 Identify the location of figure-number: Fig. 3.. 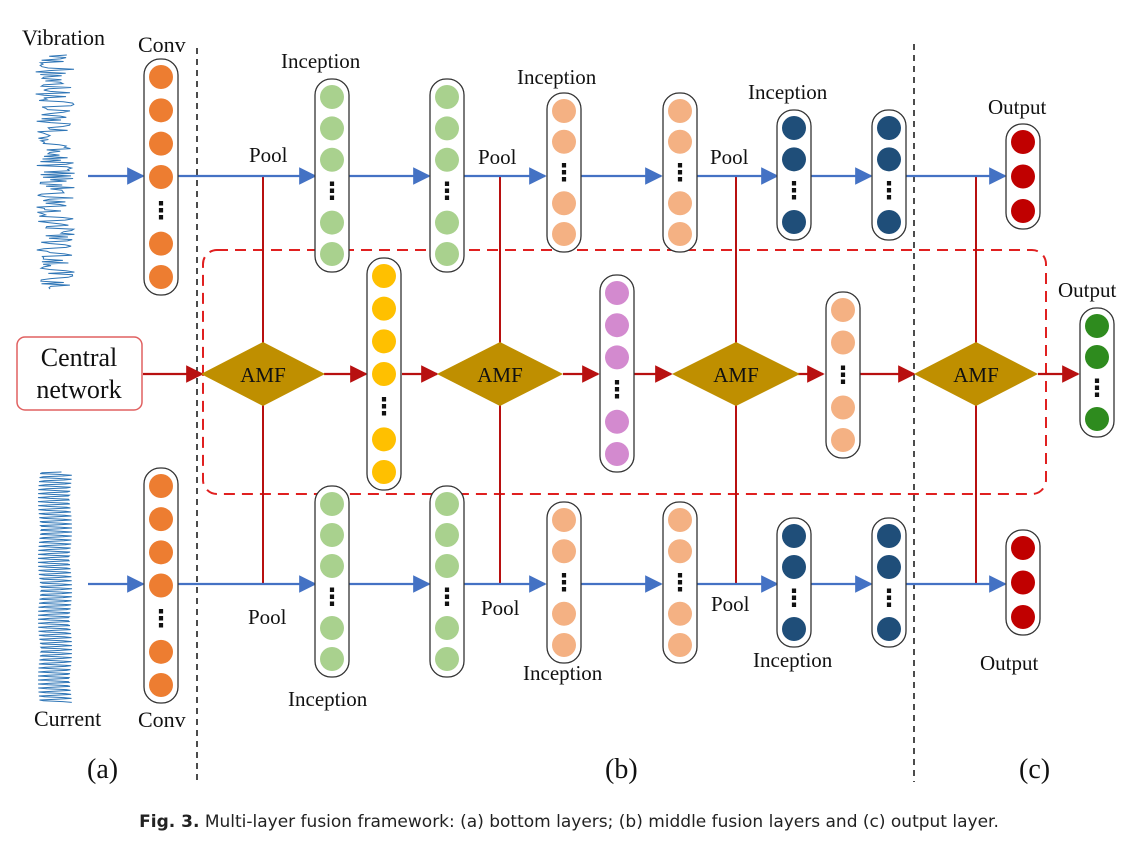
(169, 822).